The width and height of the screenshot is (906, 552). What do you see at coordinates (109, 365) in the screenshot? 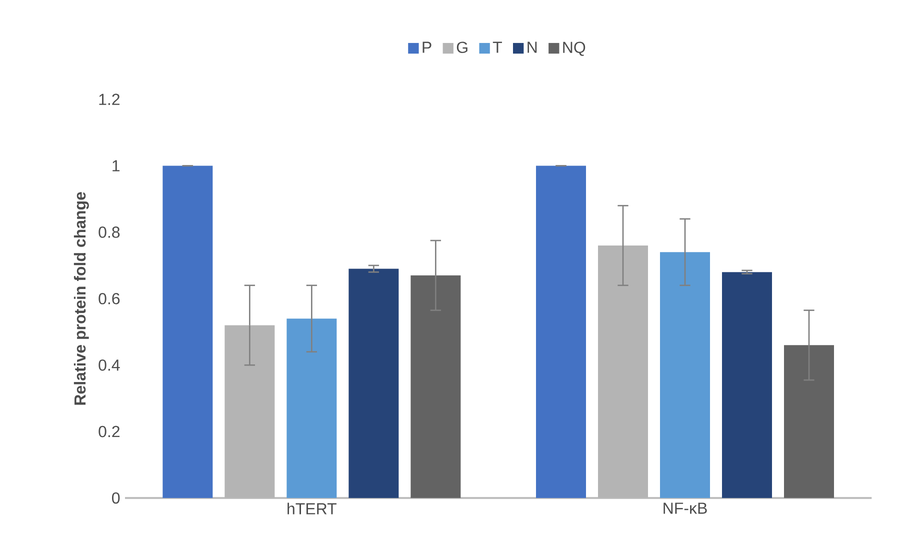
I see `y-tick-label: 0.4` at bounding box center [109, 365].